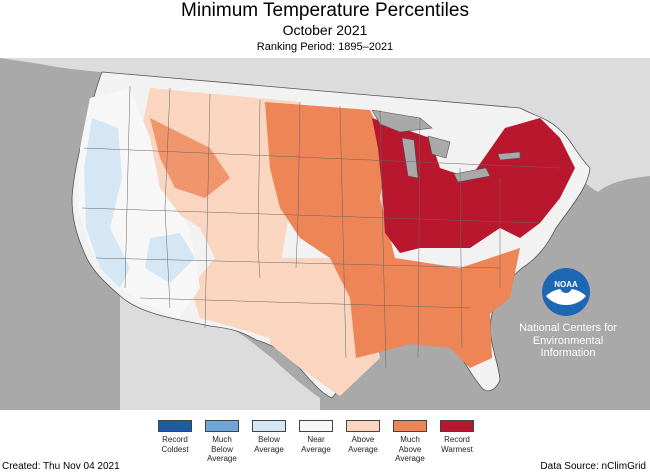 This screenshot has width=650, height=475. Describe the element at coordinates (175, 444) in the screenshot. I see `legend-label: Record Coldest` at that location.